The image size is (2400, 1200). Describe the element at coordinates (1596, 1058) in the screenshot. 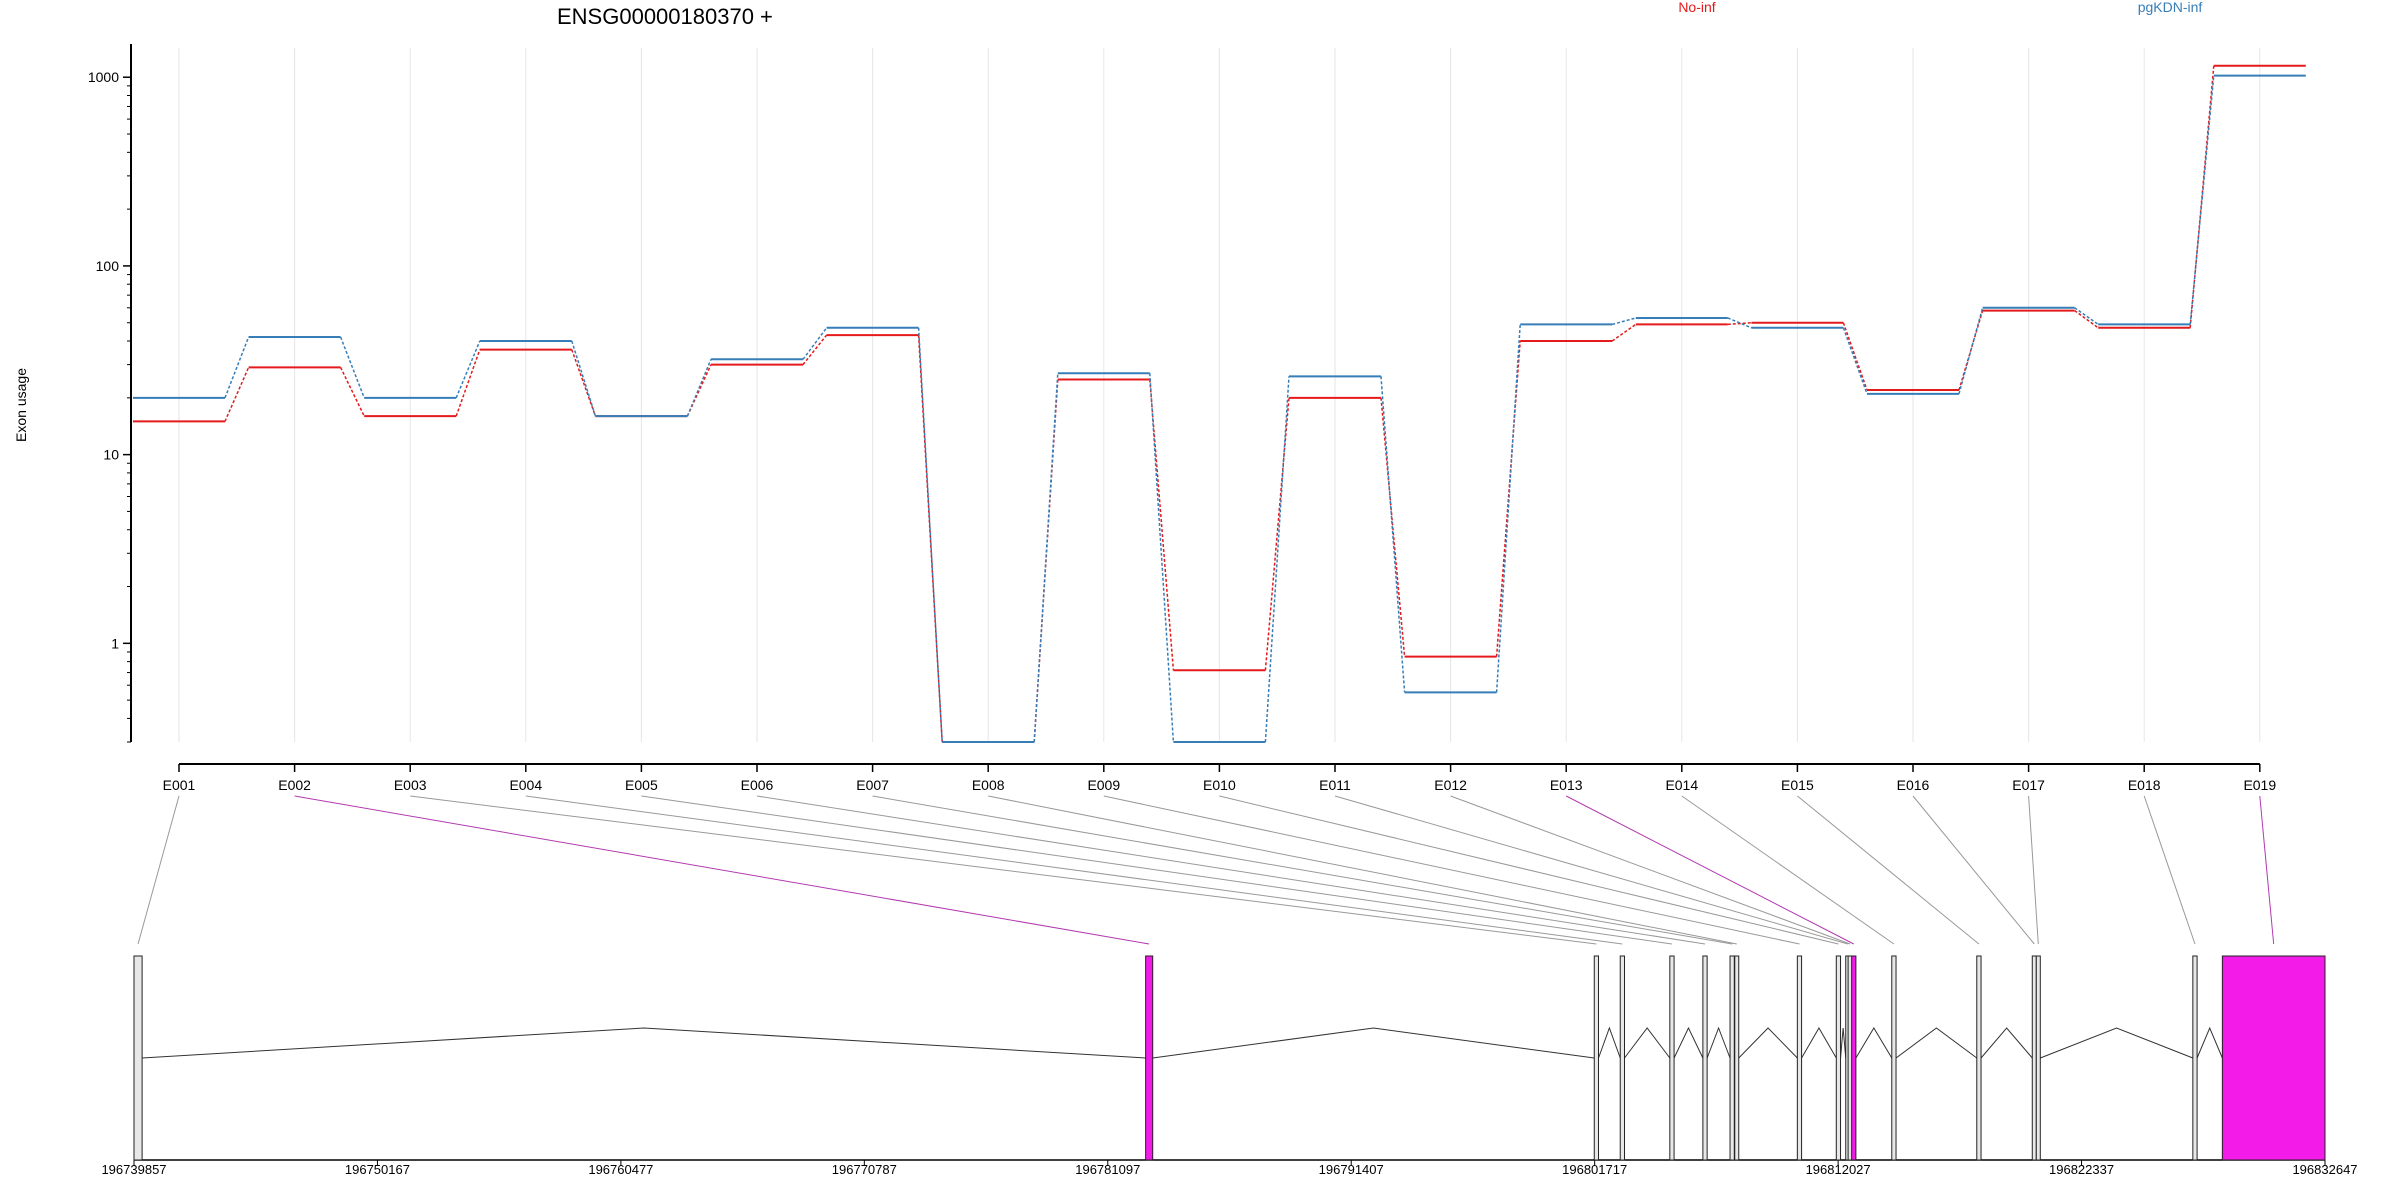

I see `exon-box-e003` at that location.